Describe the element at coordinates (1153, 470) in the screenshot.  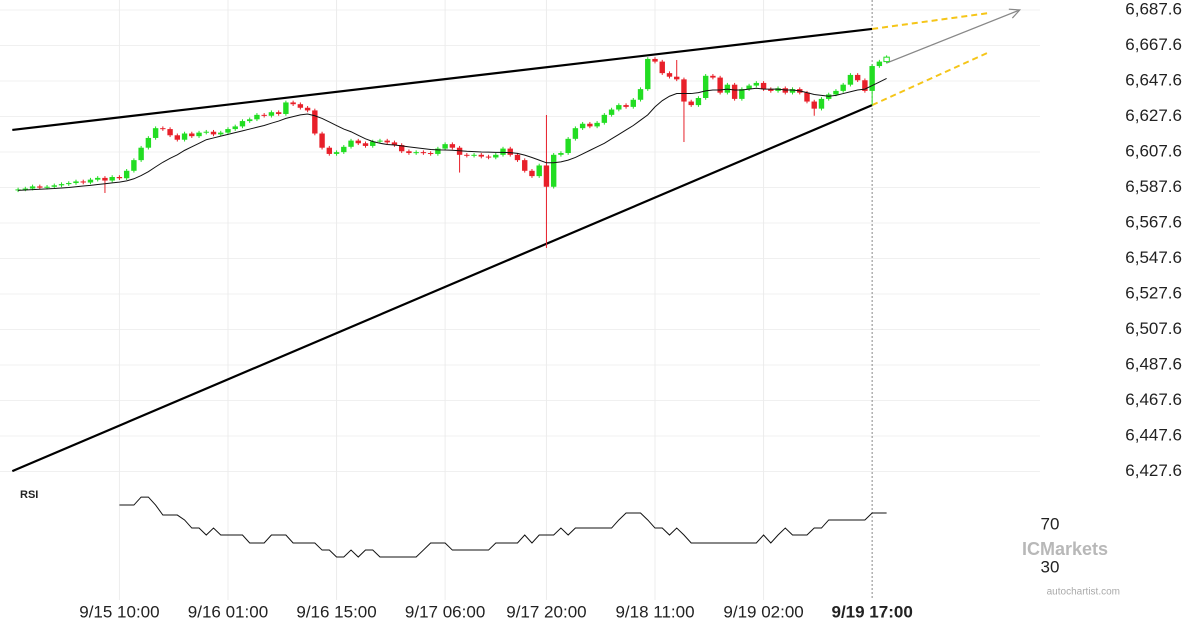
I see `y-tick-label: 6,427.6` at that location.